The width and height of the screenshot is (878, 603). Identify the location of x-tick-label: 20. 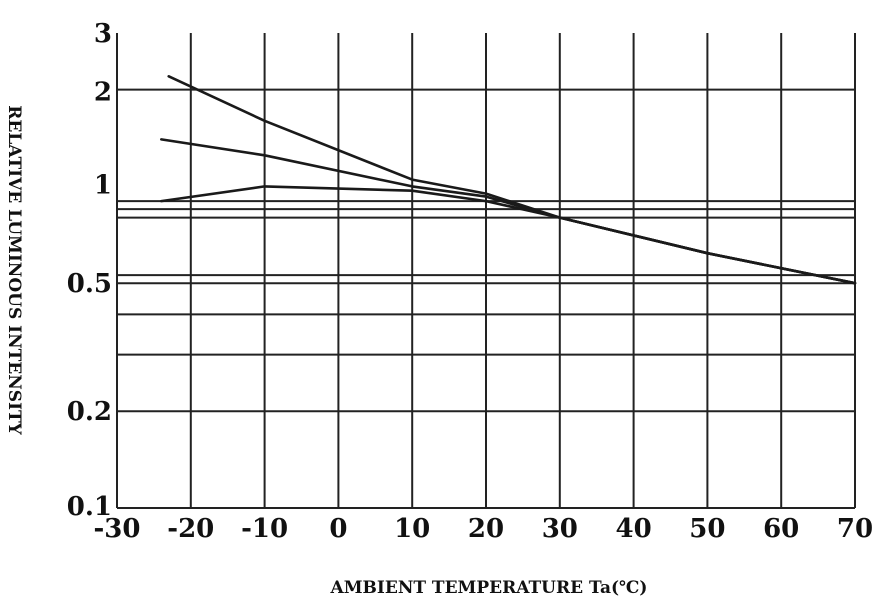
(486, 529).